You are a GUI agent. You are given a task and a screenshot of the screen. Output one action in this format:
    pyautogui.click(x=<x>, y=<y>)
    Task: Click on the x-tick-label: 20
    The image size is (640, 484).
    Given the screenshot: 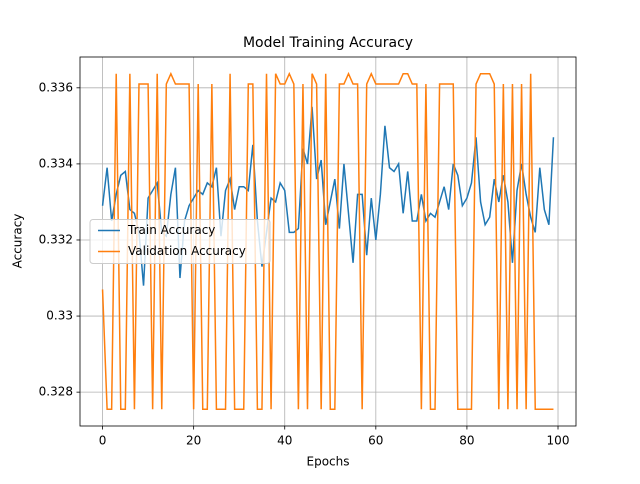 What is the action you would take?
    pyautogui.click(x=193, y=441)
    